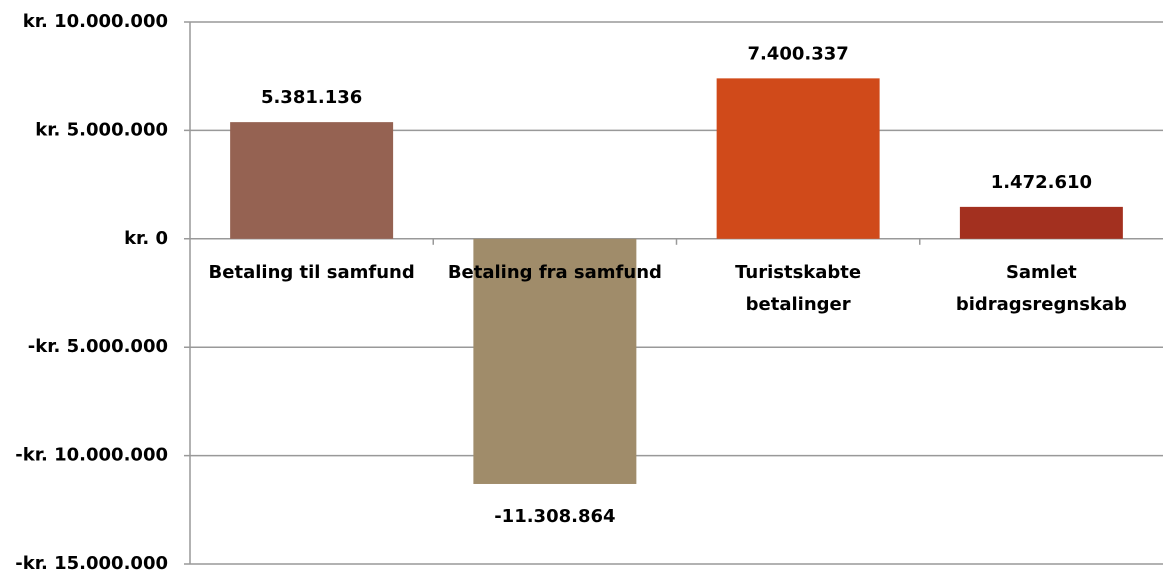 Image resolution: width=1163 pixels, height=574 pixels. Describe the element at coordinates (798, 288) in the screenshot. I see `x-tick-label: Turistskabte betalinger` at that location.